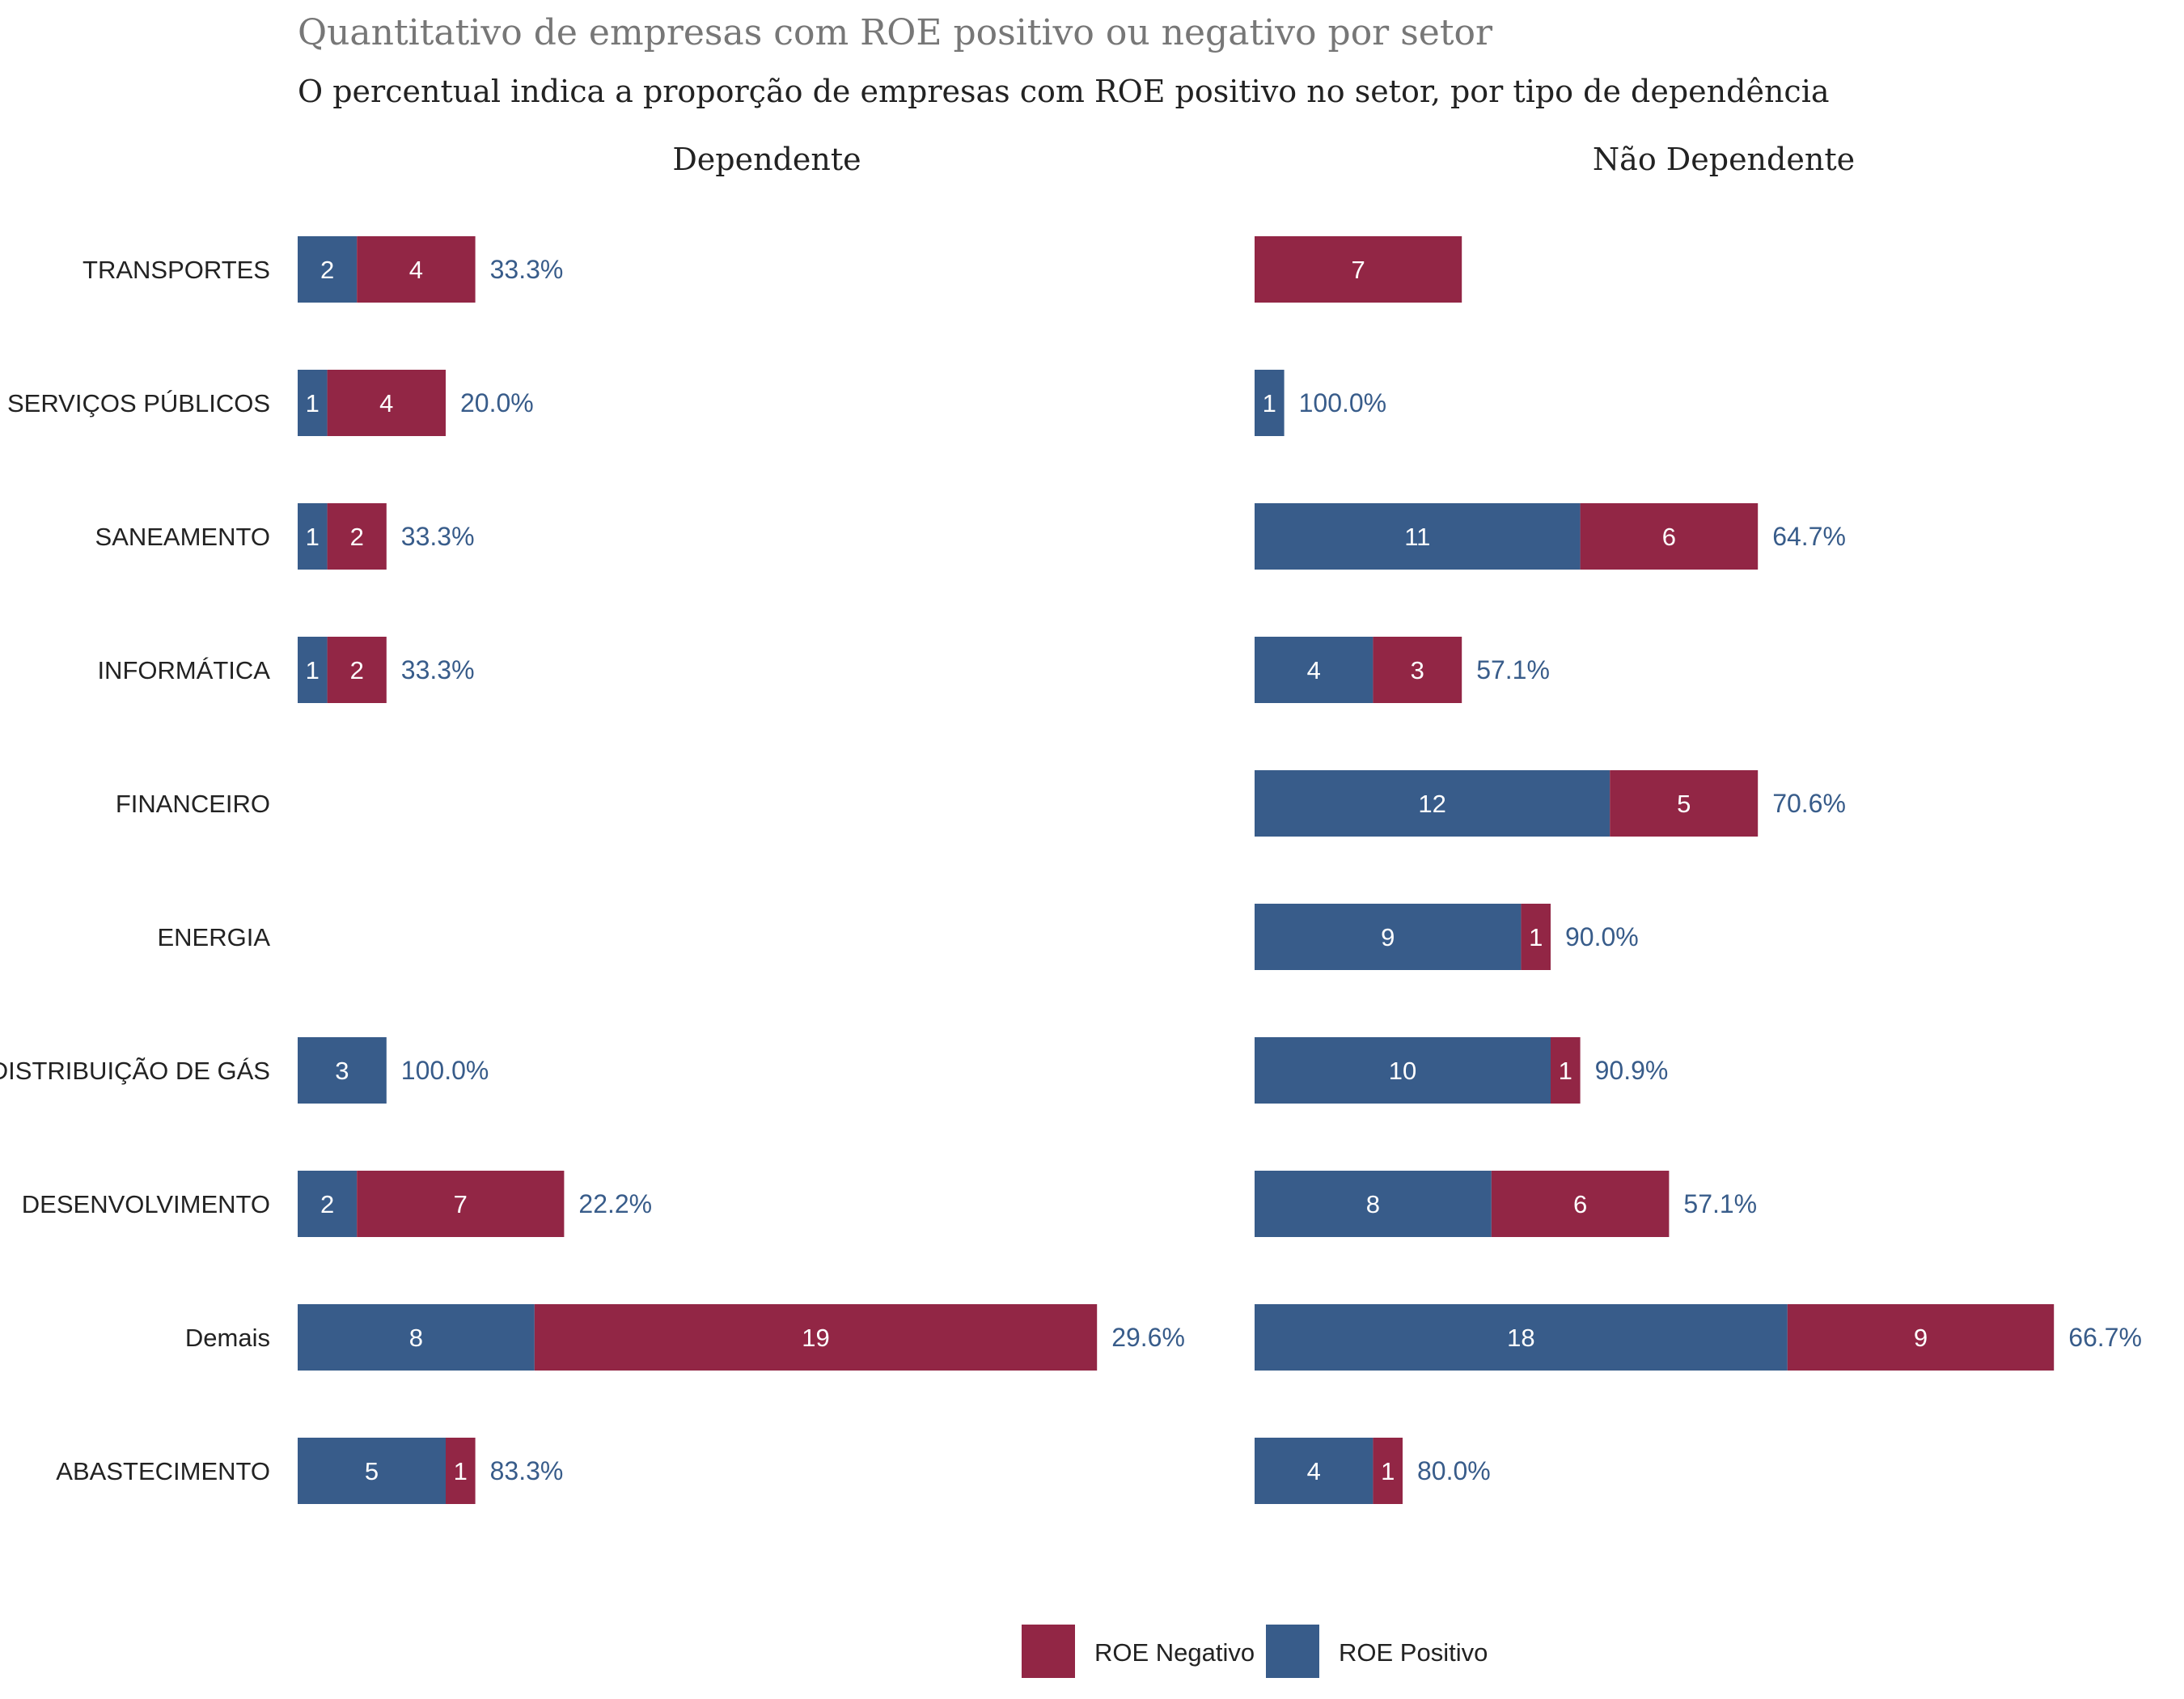 The width and height of the screenshot is (2184, 1699). Describe the element at coordinates (1809, 803) in the screenshot. I see `percent-label: 70.6%` at that location.